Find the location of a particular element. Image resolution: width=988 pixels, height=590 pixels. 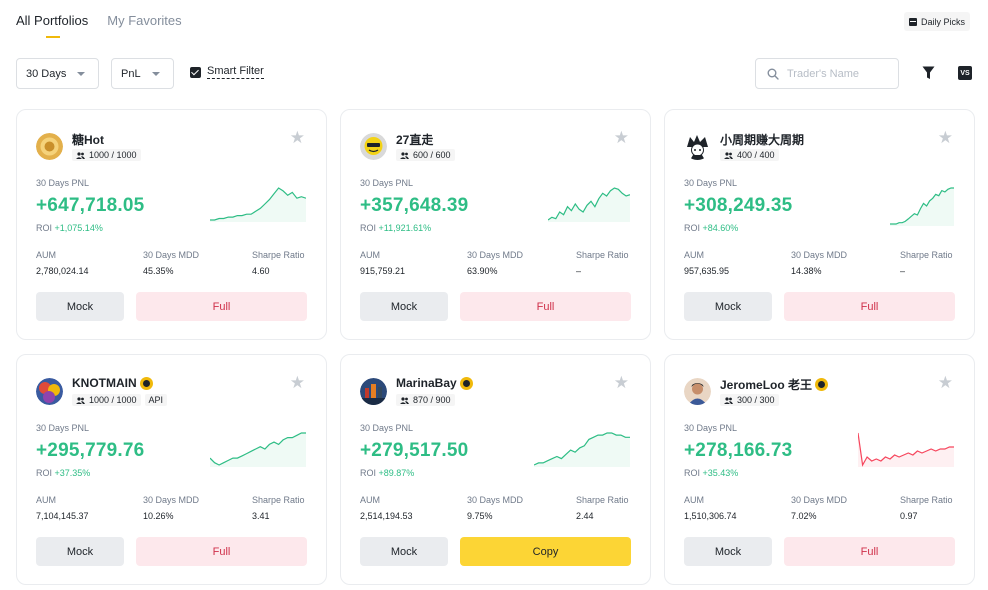

sharpe-value: 2.44 is located at coordinates (585, 516).